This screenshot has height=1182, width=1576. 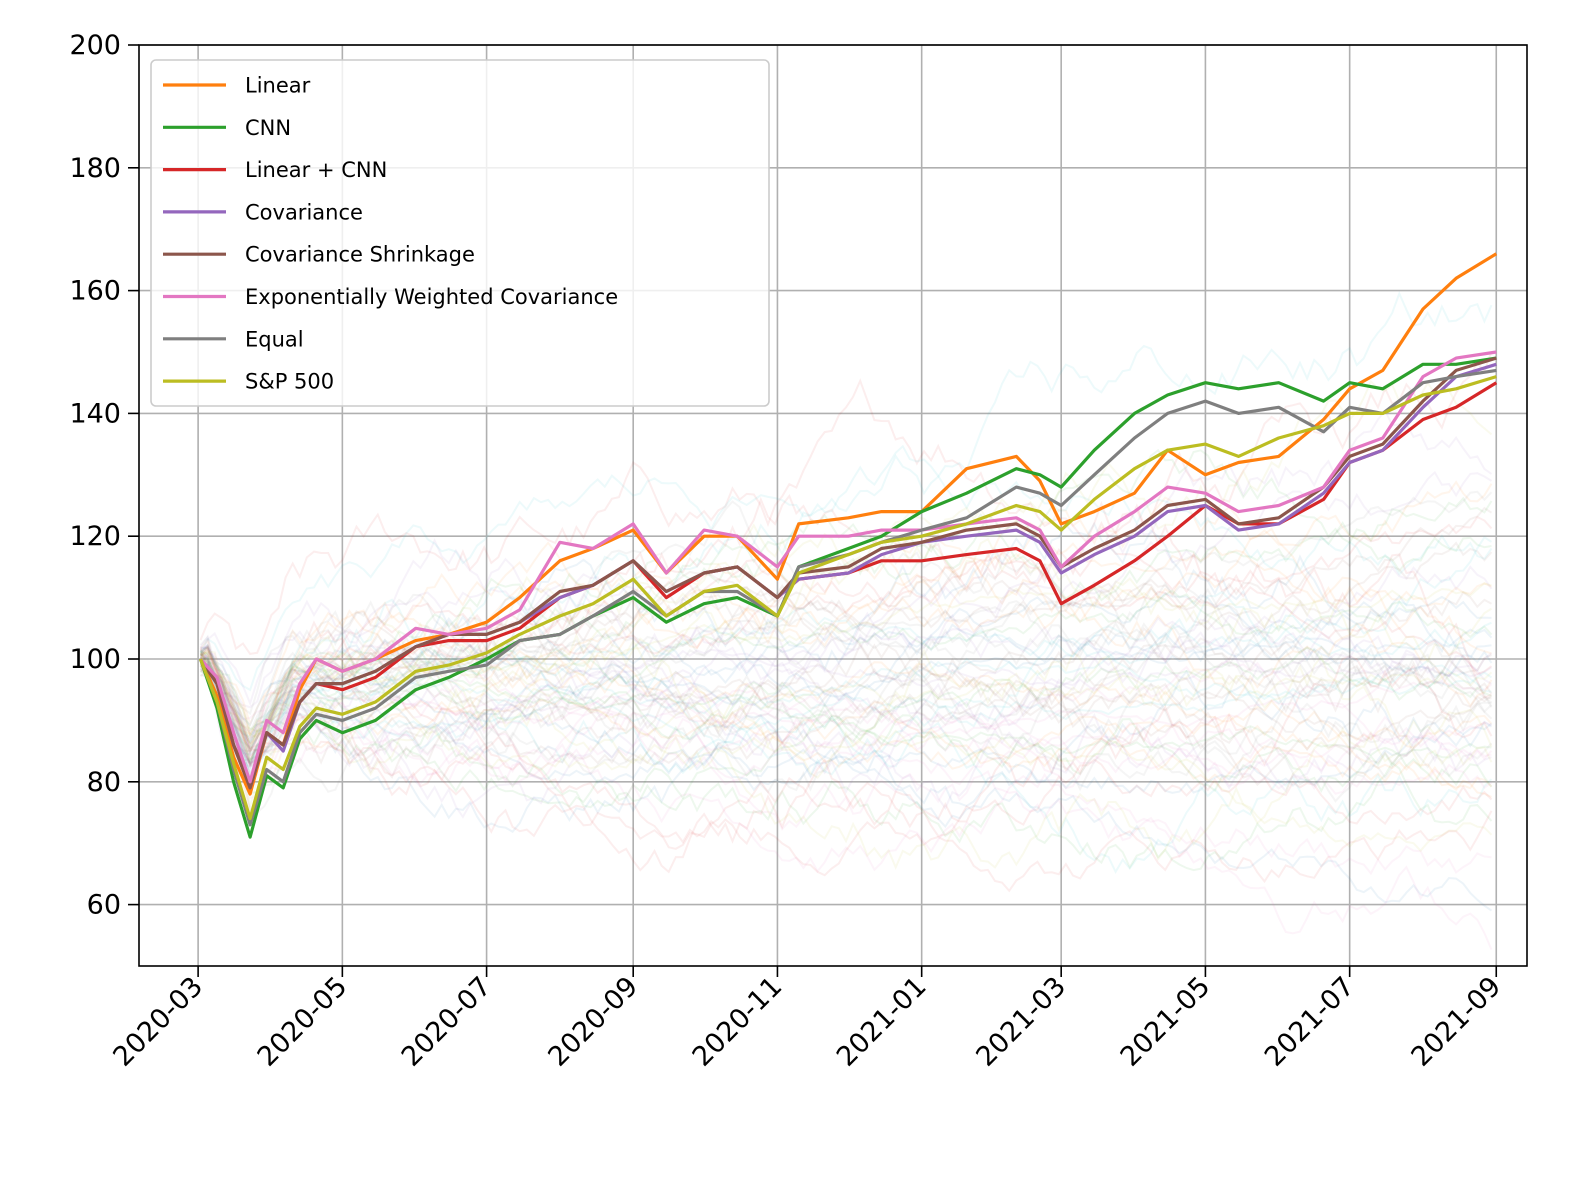 What do you see at coordinates (316, 170) in the screenshot?
I see `legend-entry-label: Linear + CNN` at bounding box center [316, 170].